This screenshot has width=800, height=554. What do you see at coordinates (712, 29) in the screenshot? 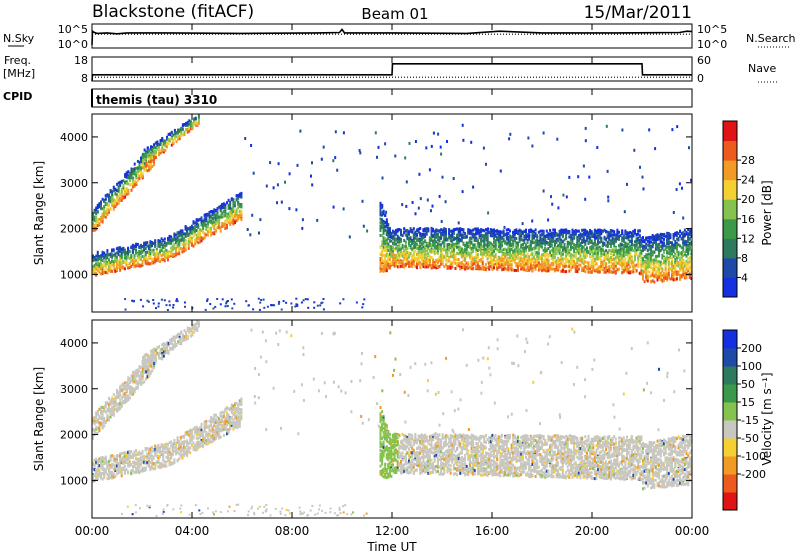
I see `noise-right-tick-high: 10^5` at bounding box center [712, 29].